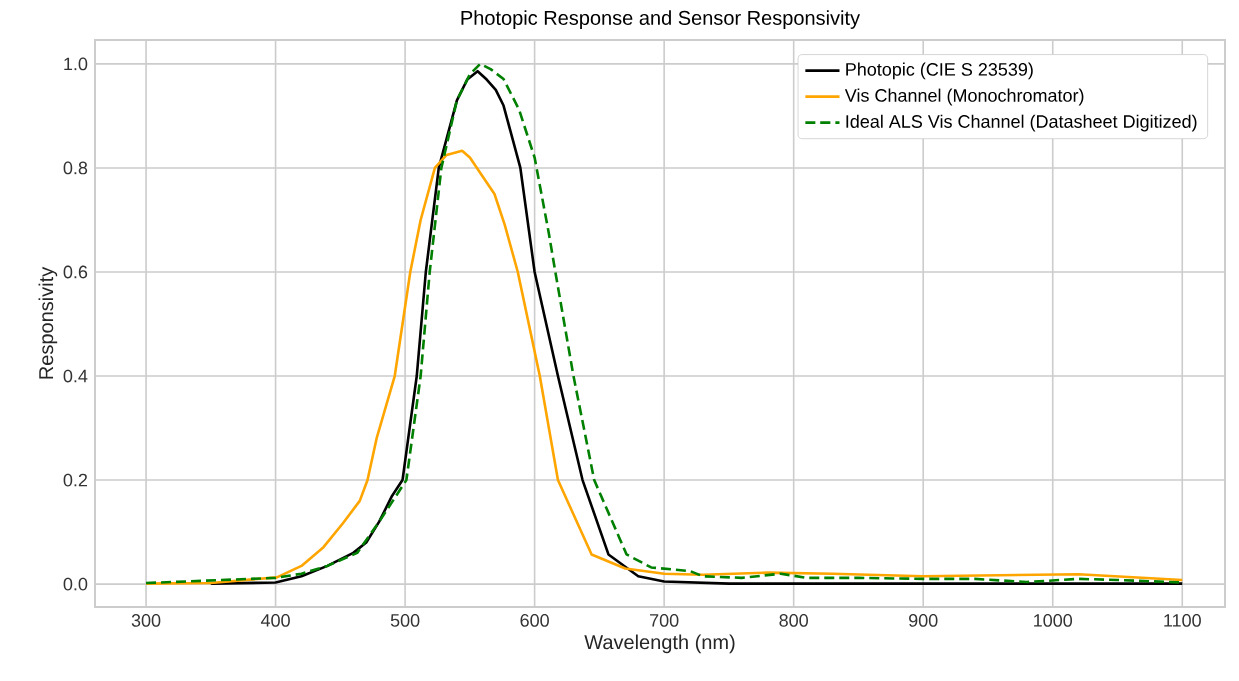 The image size is (1239, 681). I want to click on y-axis-title: Responsivity, so click(48, 322).